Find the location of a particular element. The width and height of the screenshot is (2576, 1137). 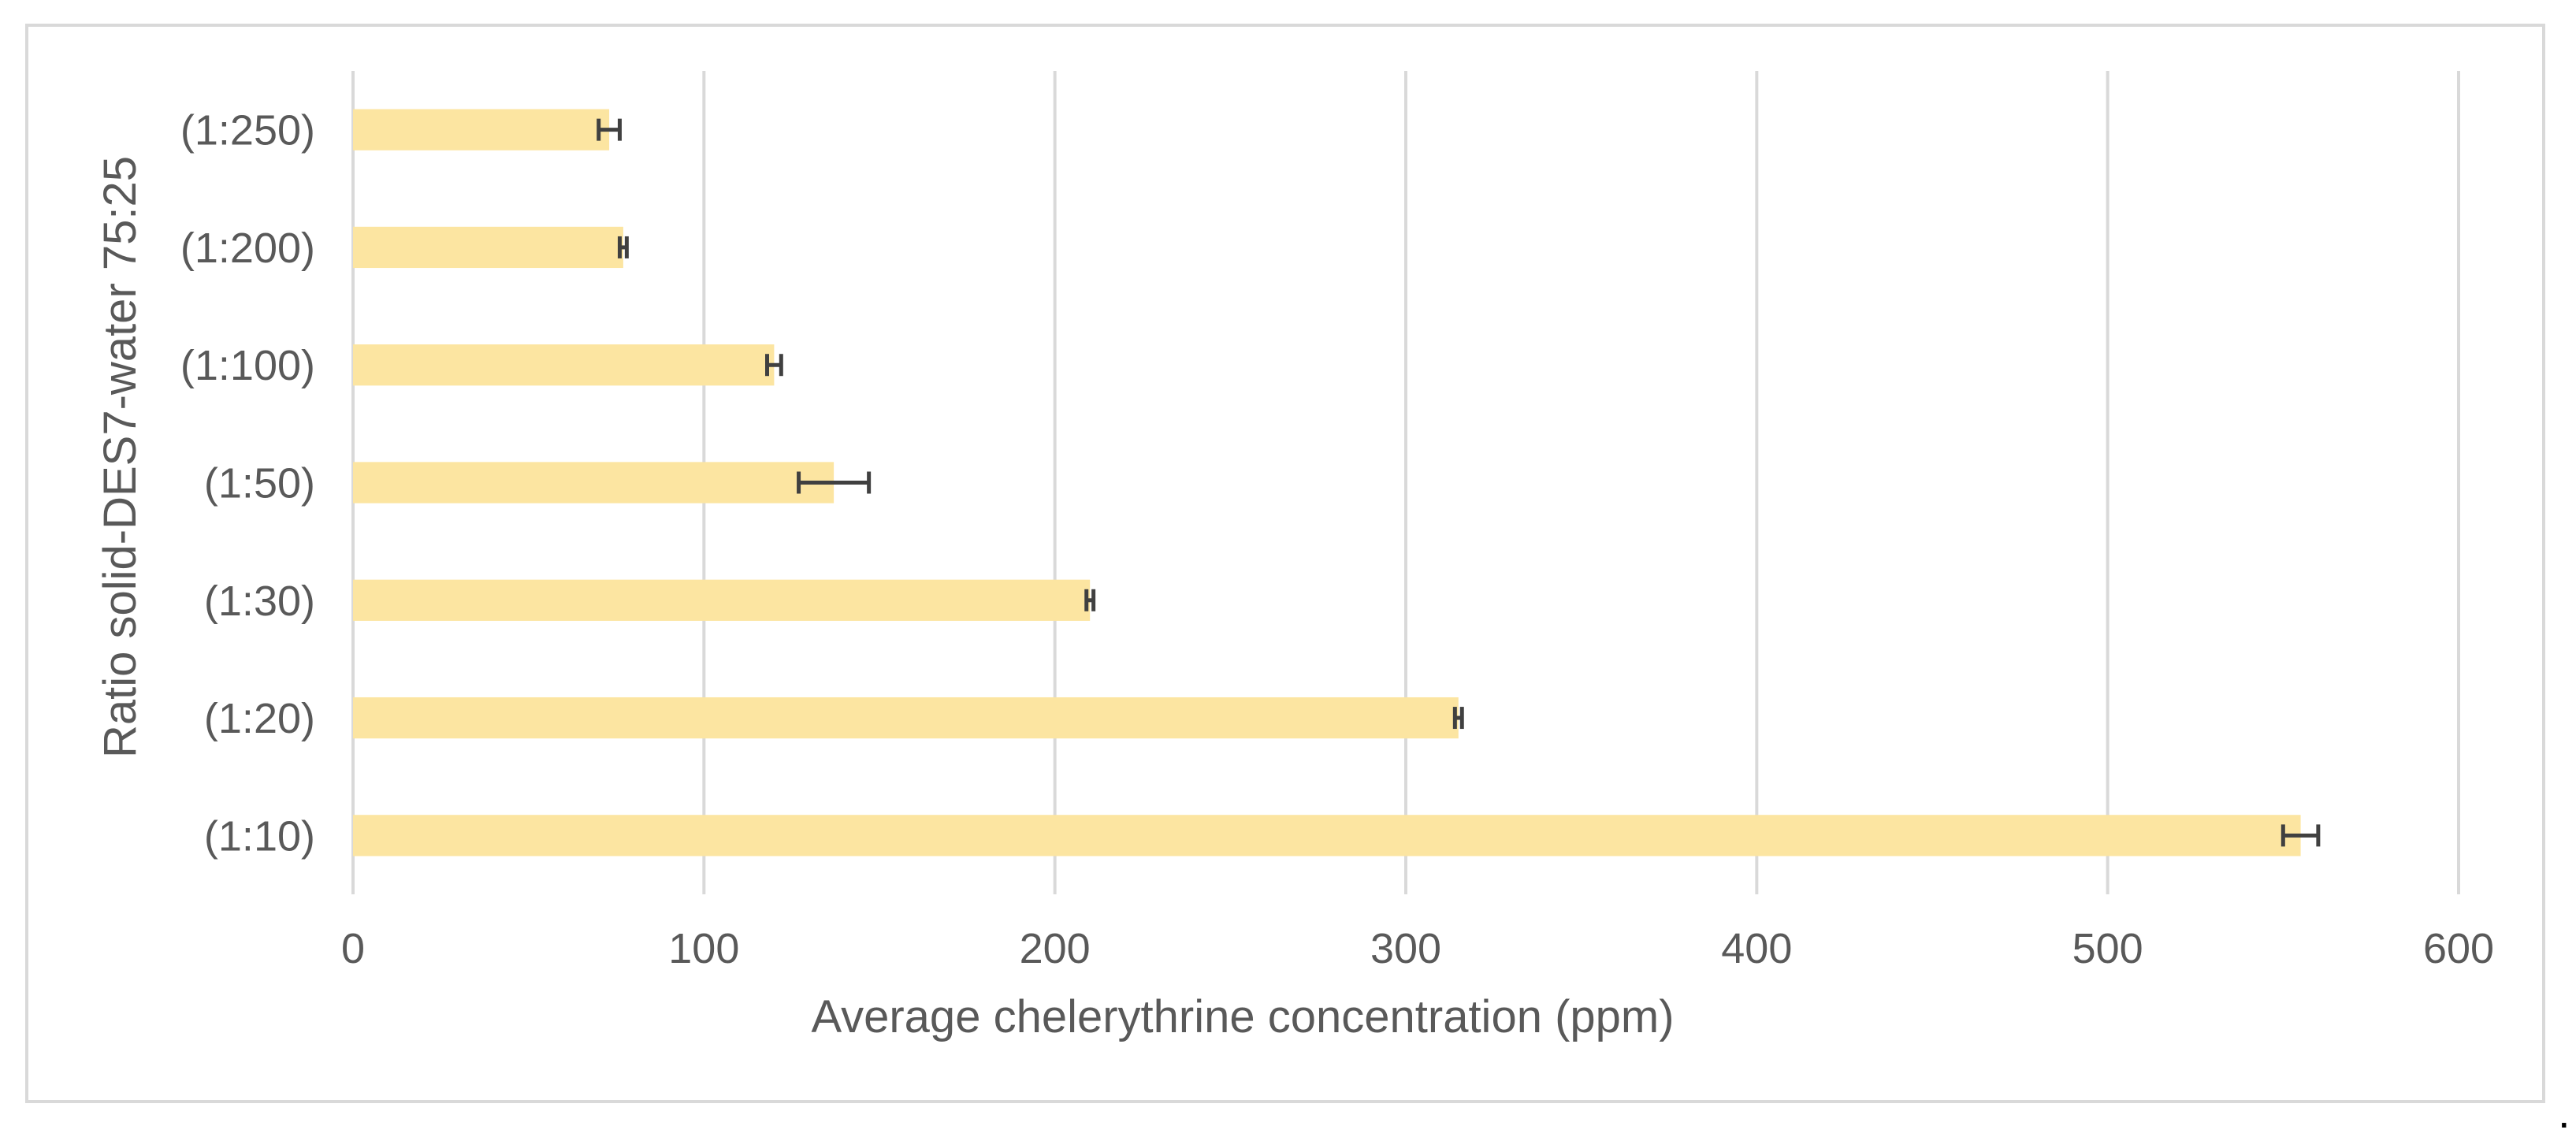

y-tick-label: (1:100) is located at coordinates (247, 365).